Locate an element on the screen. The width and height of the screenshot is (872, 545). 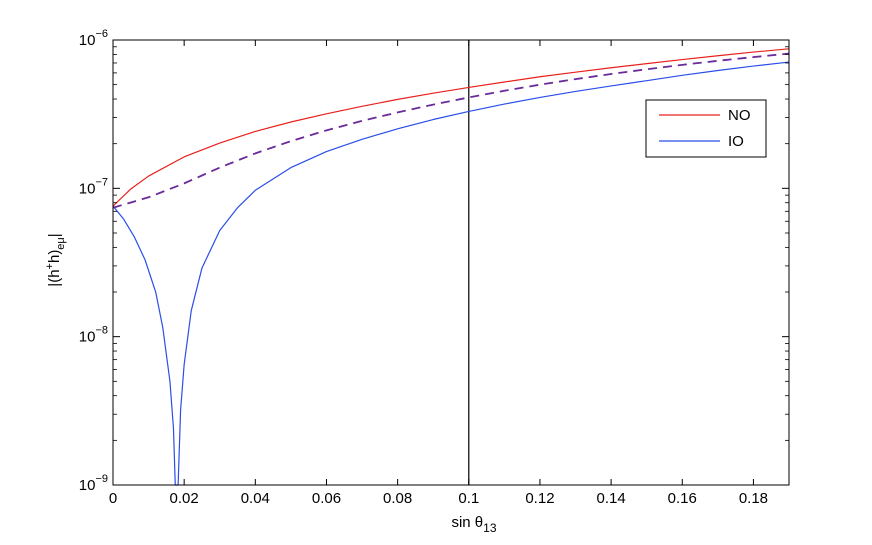
x-axis-label: sin θ13 is located at coordinates (473, 524).